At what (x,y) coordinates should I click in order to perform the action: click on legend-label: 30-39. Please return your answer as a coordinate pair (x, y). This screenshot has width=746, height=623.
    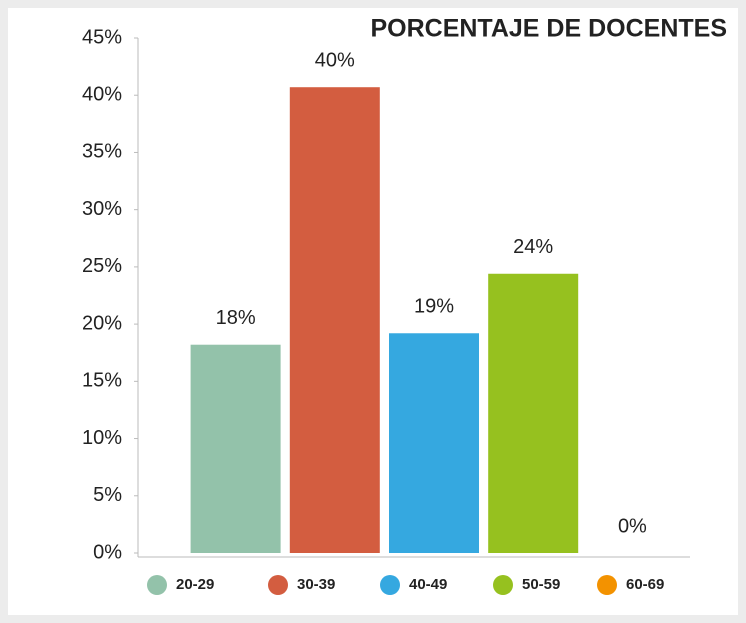
    Looking at the image, I should click on (316, 584).